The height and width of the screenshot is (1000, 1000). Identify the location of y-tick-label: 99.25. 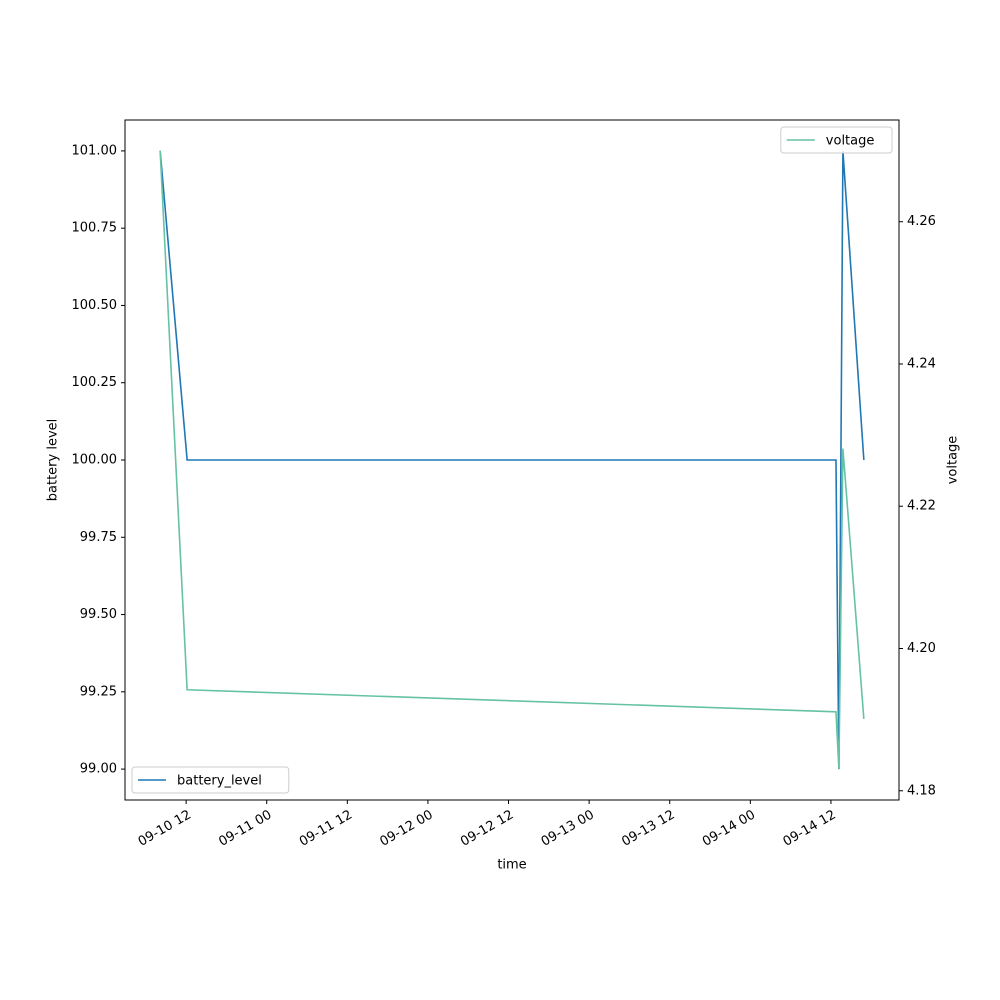
(98, 691).